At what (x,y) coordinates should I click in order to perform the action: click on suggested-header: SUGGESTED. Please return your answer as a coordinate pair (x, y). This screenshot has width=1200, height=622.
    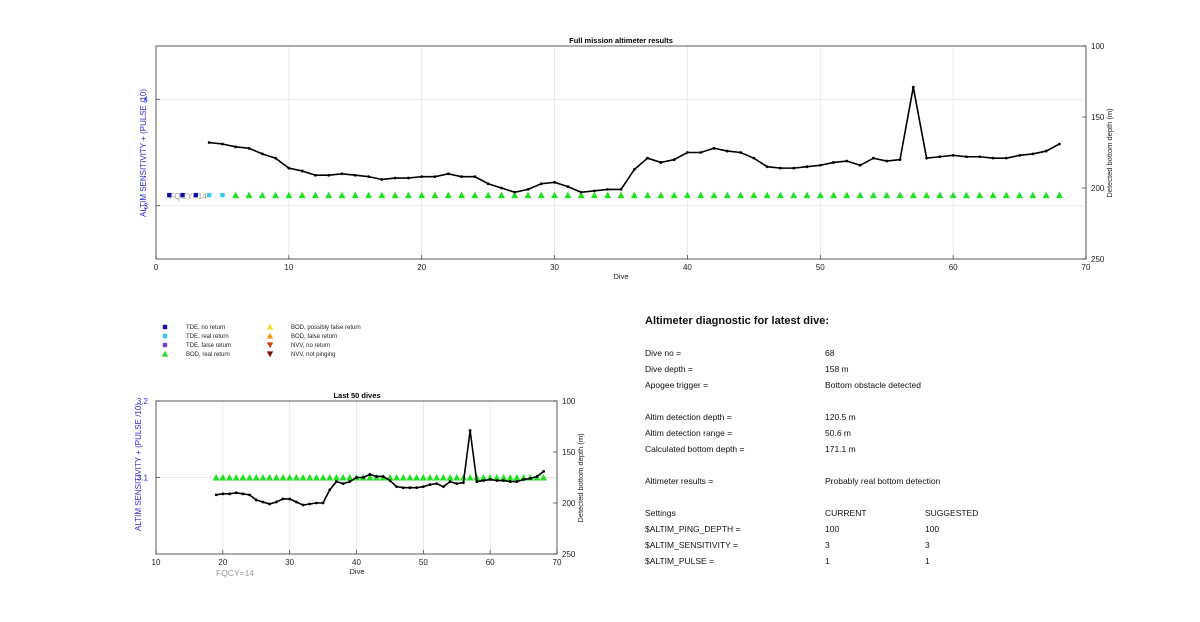
    Looking at the image, I should click on (952, 513).